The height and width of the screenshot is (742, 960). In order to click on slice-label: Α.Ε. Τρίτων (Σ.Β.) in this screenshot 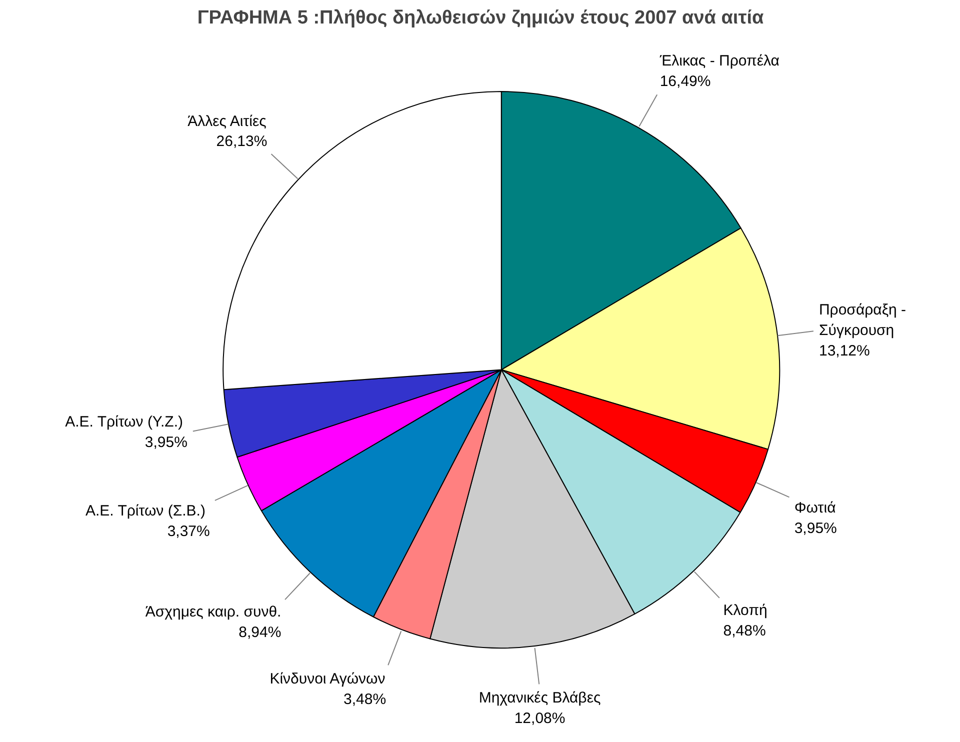, I will do `click(145, 511)`.